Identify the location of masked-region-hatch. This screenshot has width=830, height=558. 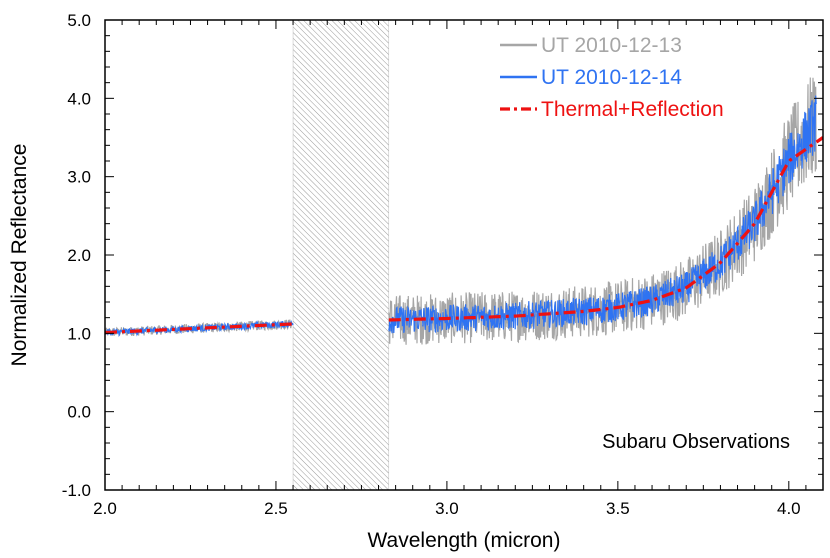
(341, 255).